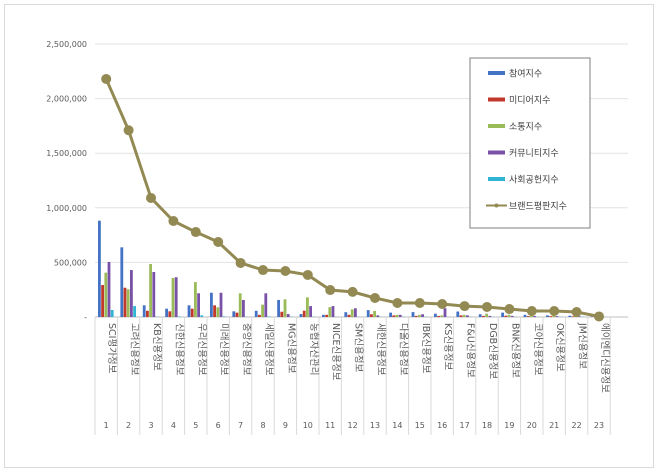 This screenshot has width=660, height=474. What do you see at coordinates (66, 208) in the screenshot?
I see `y-tick-label: 1,000,000` at bounding box center [66, 208].